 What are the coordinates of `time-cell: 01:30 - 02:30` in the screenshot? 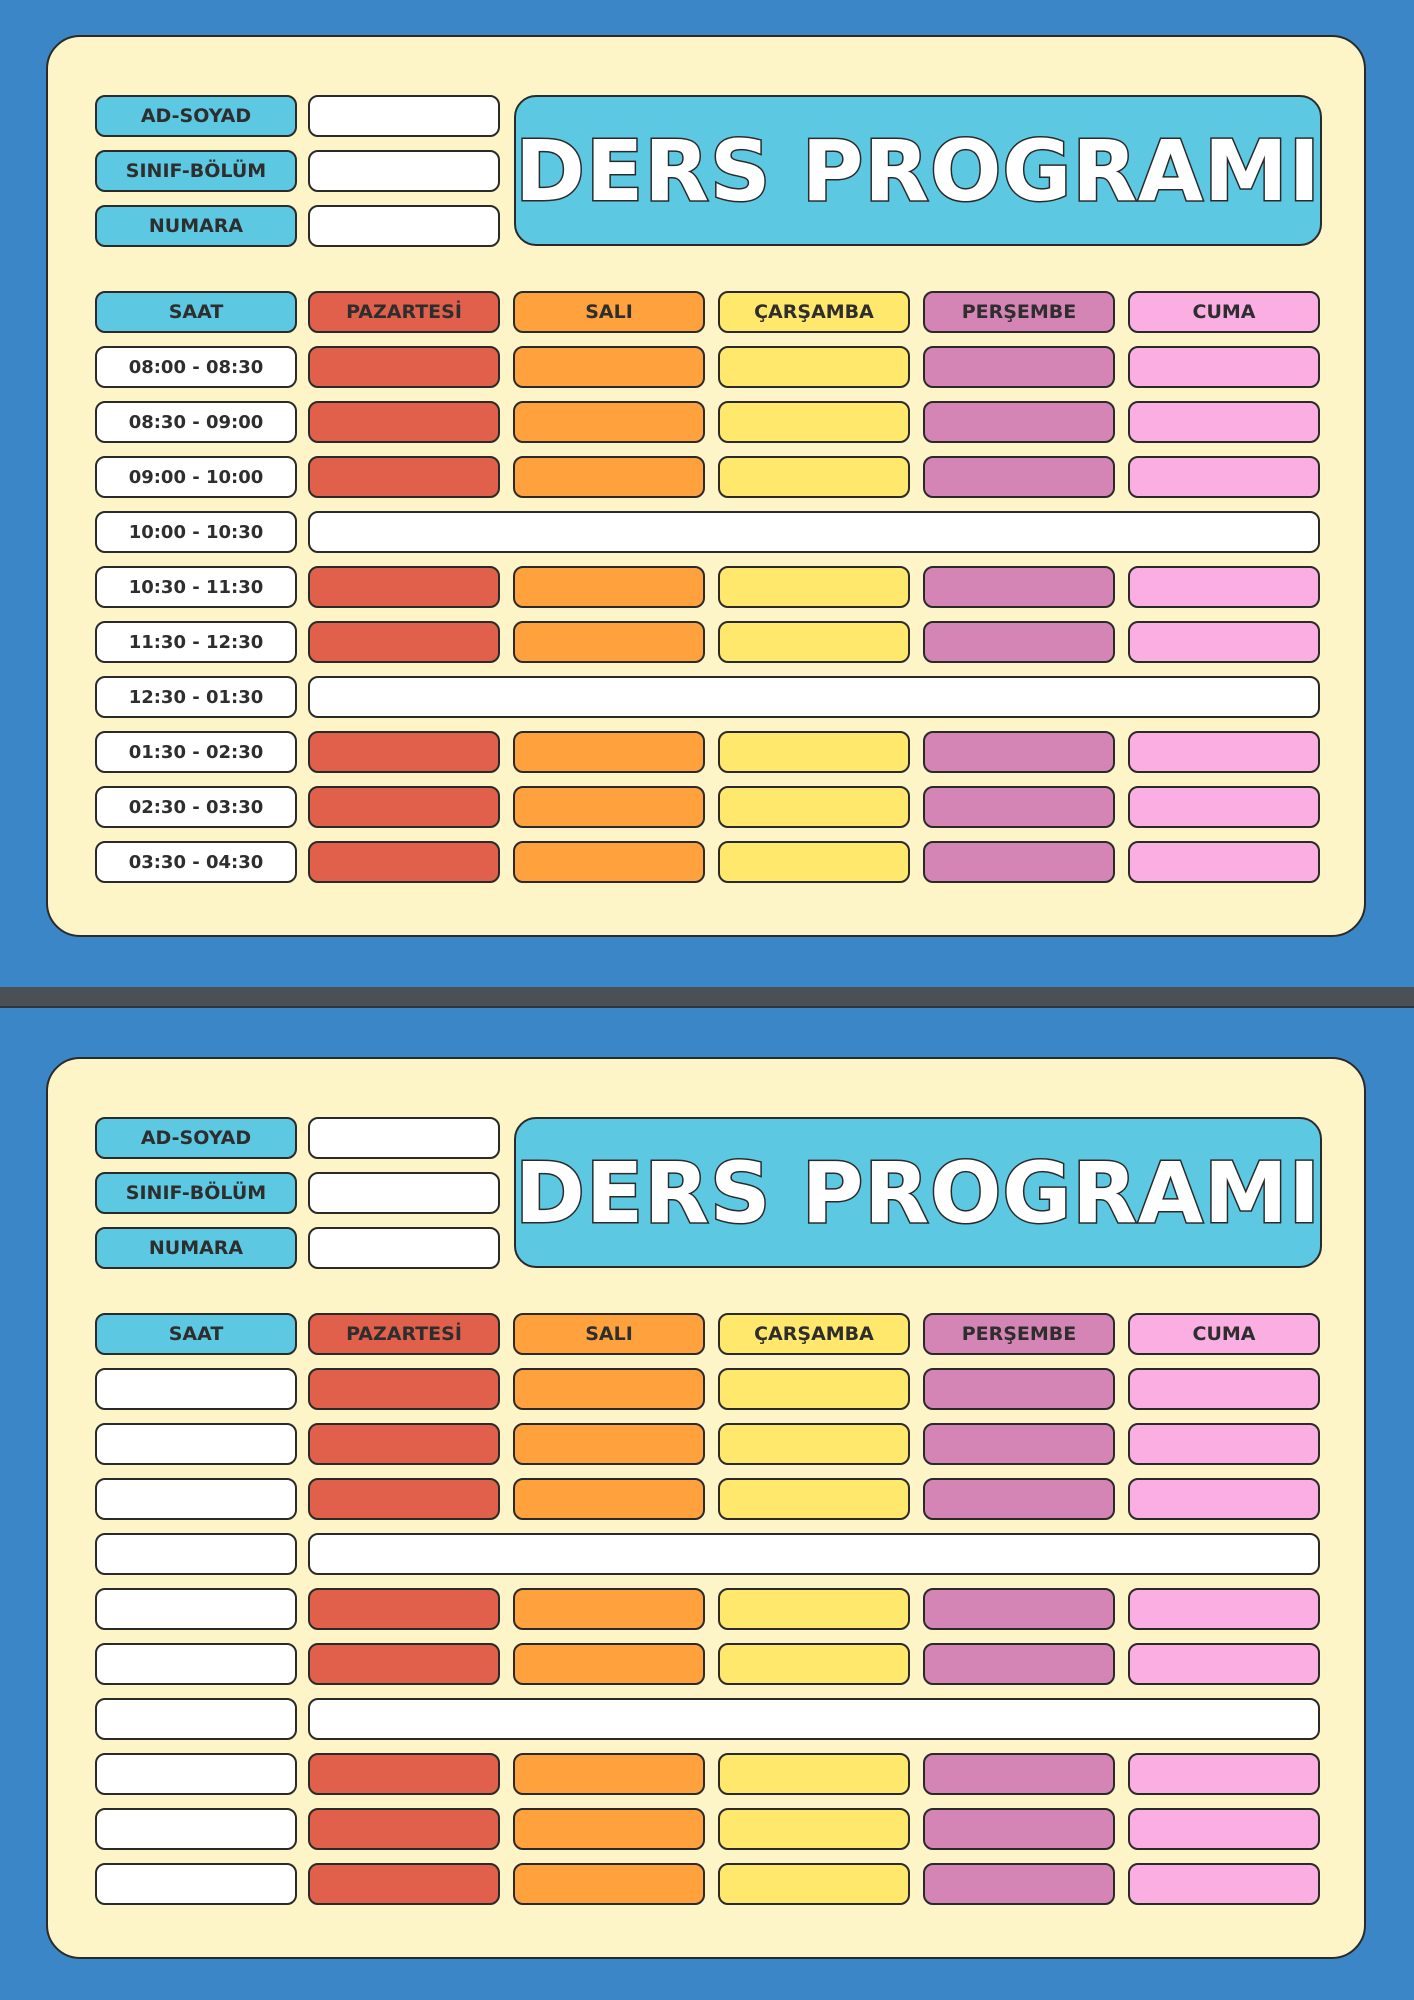 It's located at (196, 752).